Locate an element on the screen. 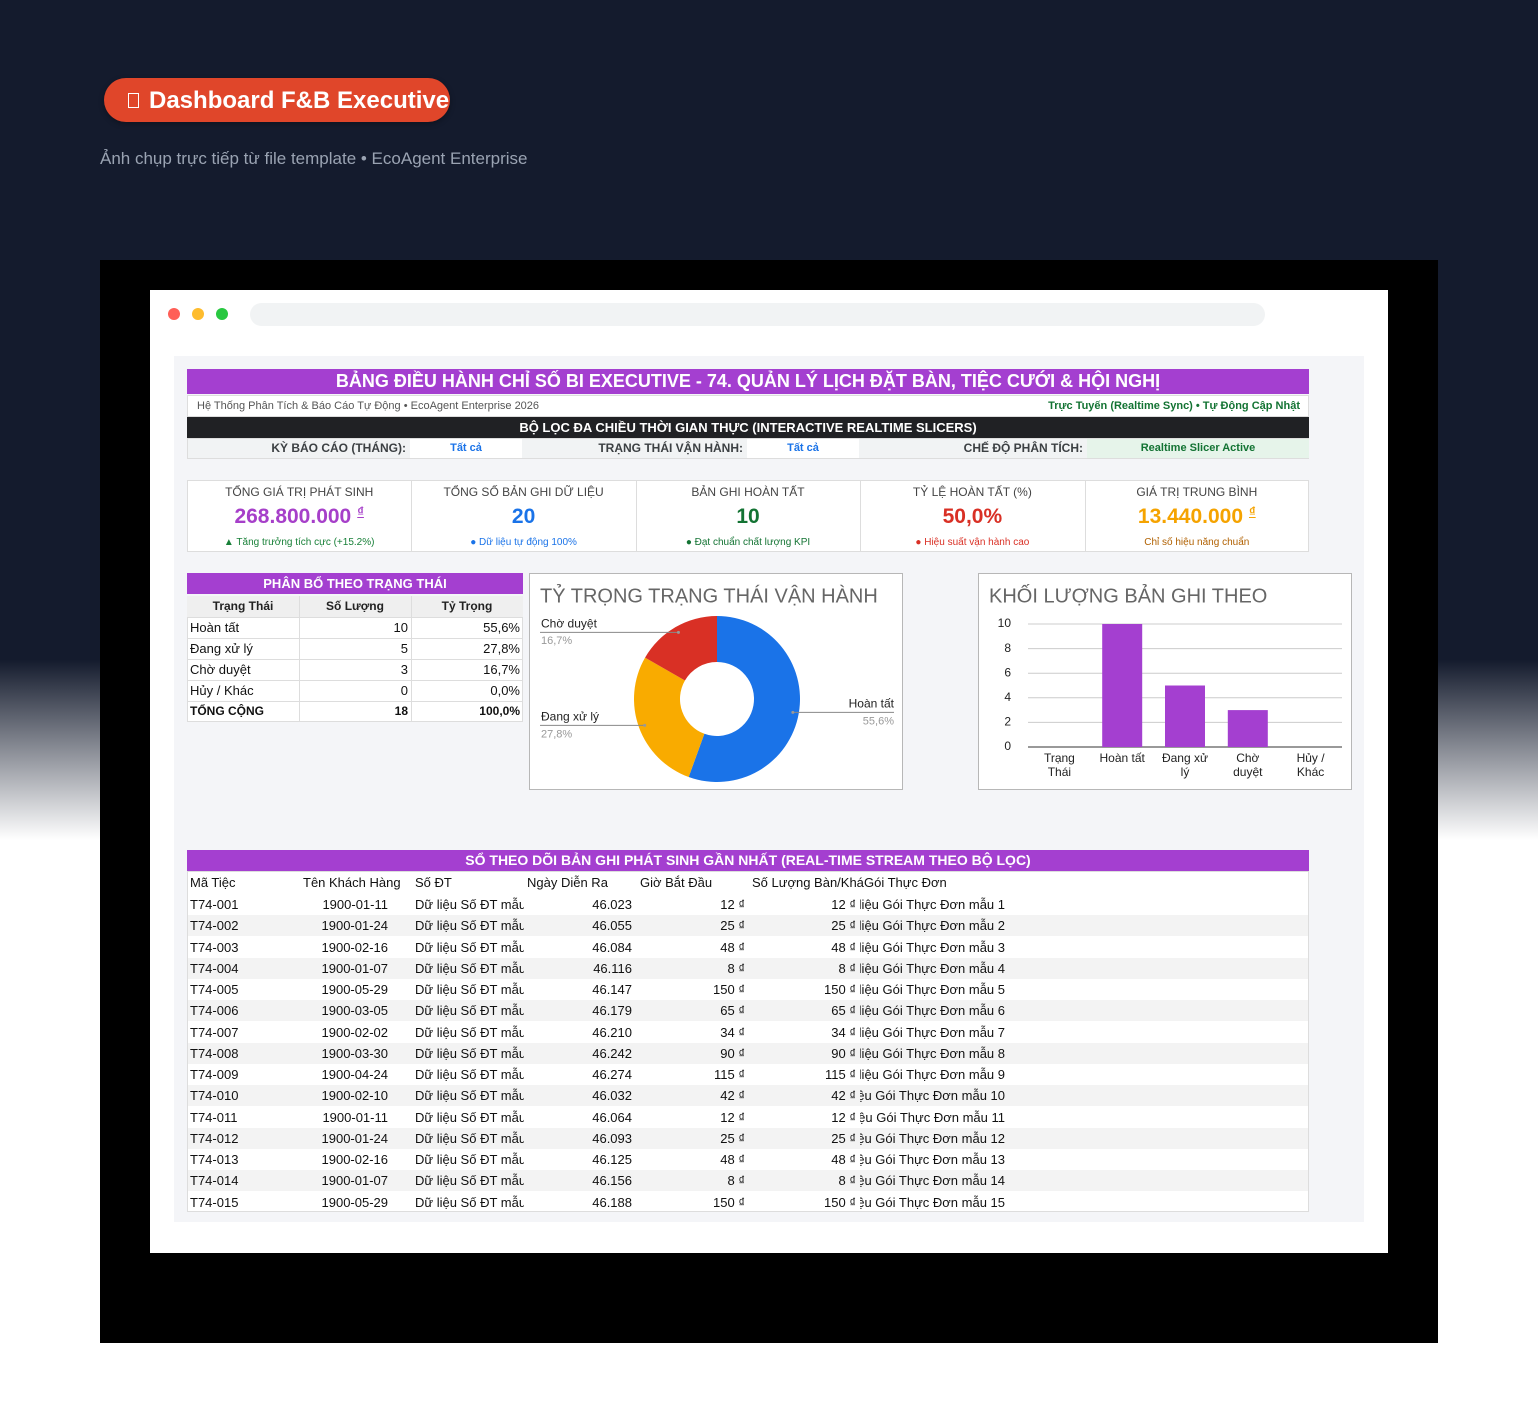  slice-value: 16,7% is located at coordinates (556, 641).